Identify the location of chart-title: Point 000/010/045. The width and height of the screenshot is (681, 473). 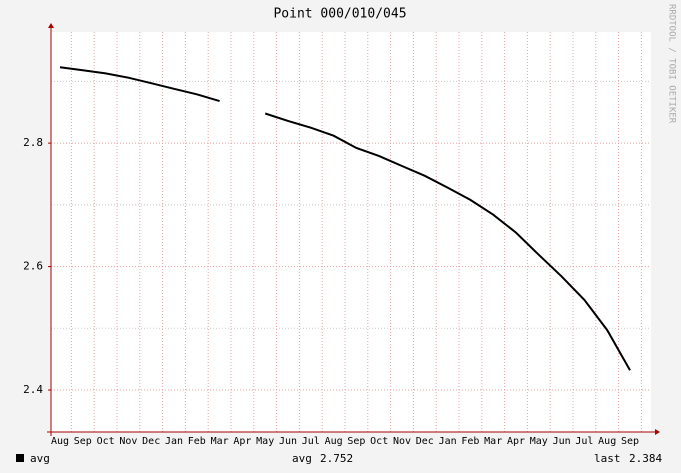
(339, 14).